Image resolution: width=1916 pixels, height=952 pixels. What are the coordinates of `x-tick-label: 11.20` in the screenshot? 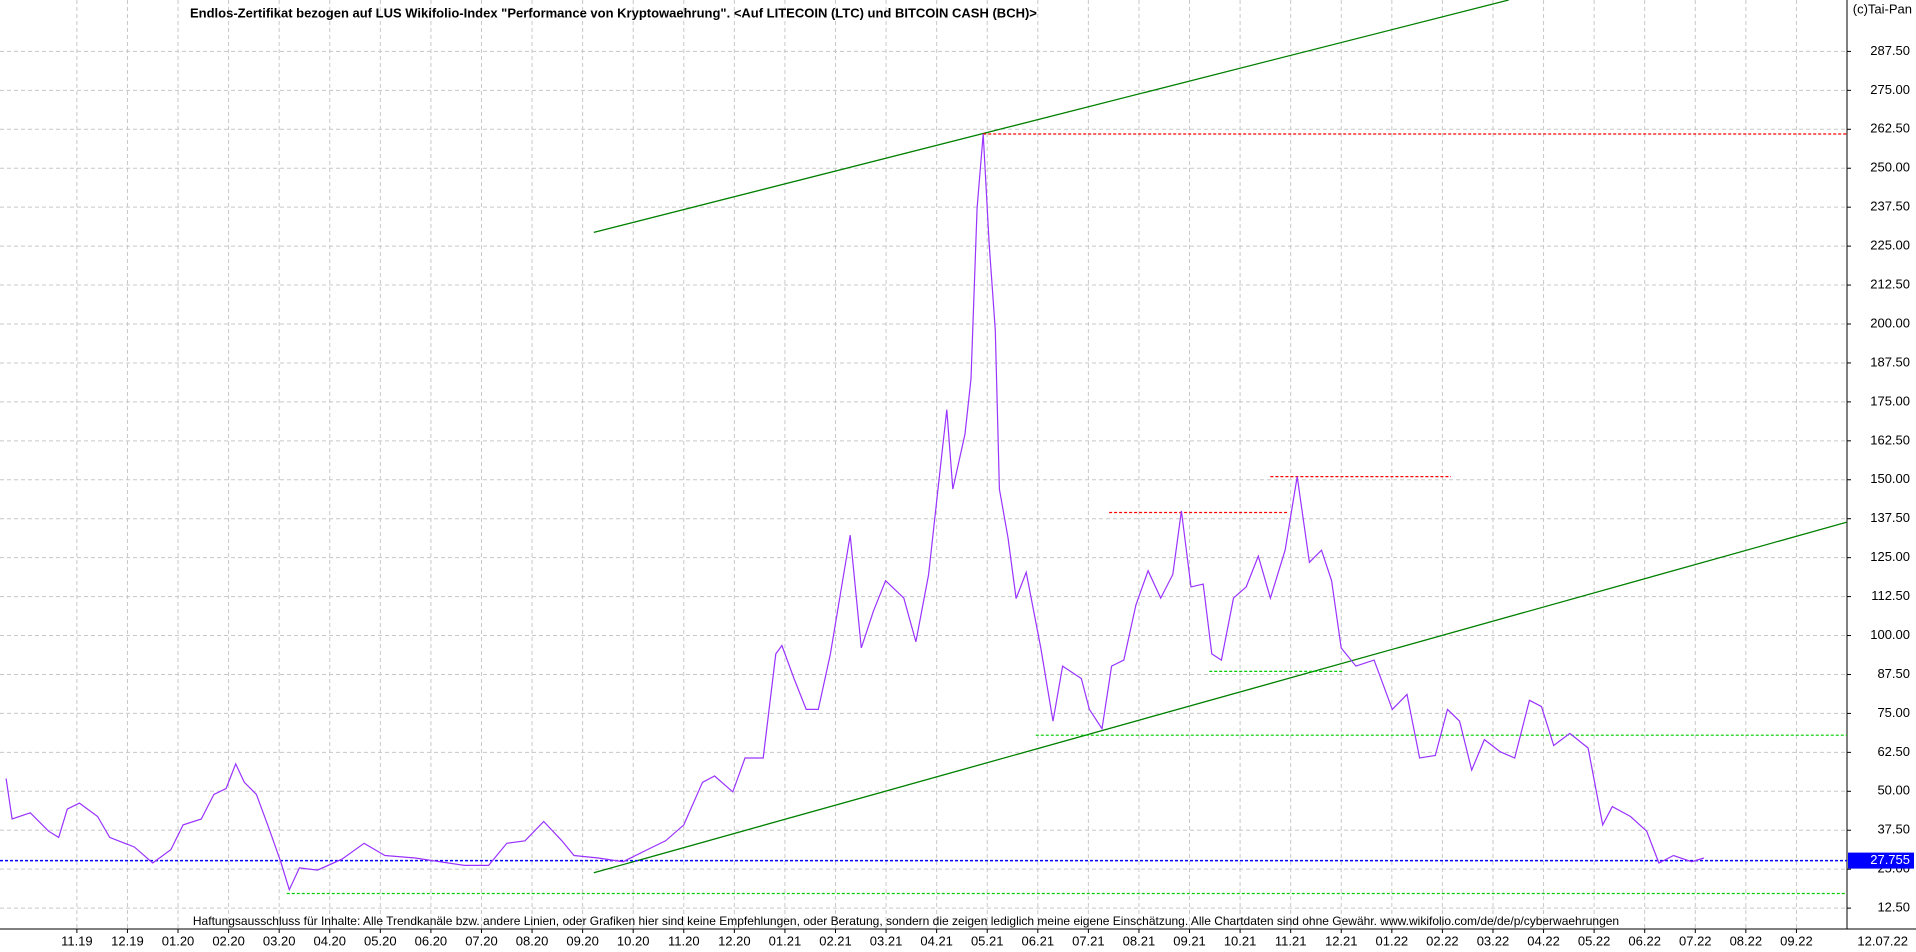 It's located at (684, 940).